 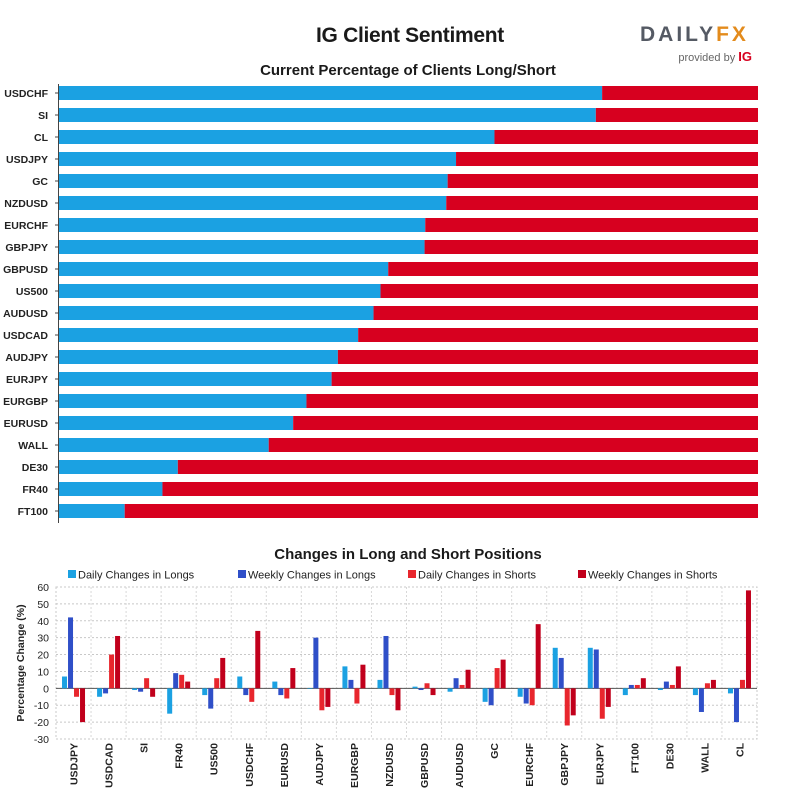 I want to click on category-label: FR40, so click(x=35, y=490).